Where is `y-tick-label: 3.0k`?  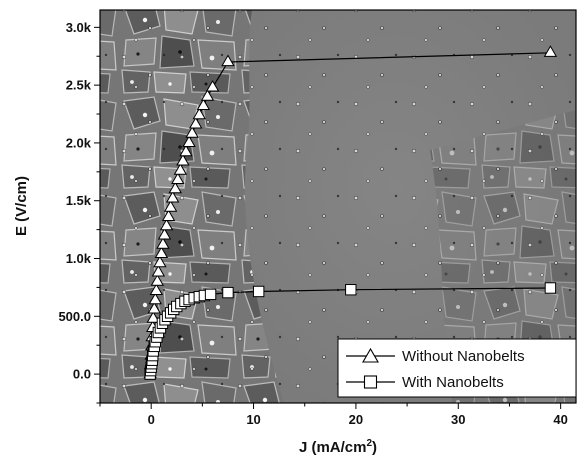
y-tick-label: 3.0k is located at coordinates (79, 27).